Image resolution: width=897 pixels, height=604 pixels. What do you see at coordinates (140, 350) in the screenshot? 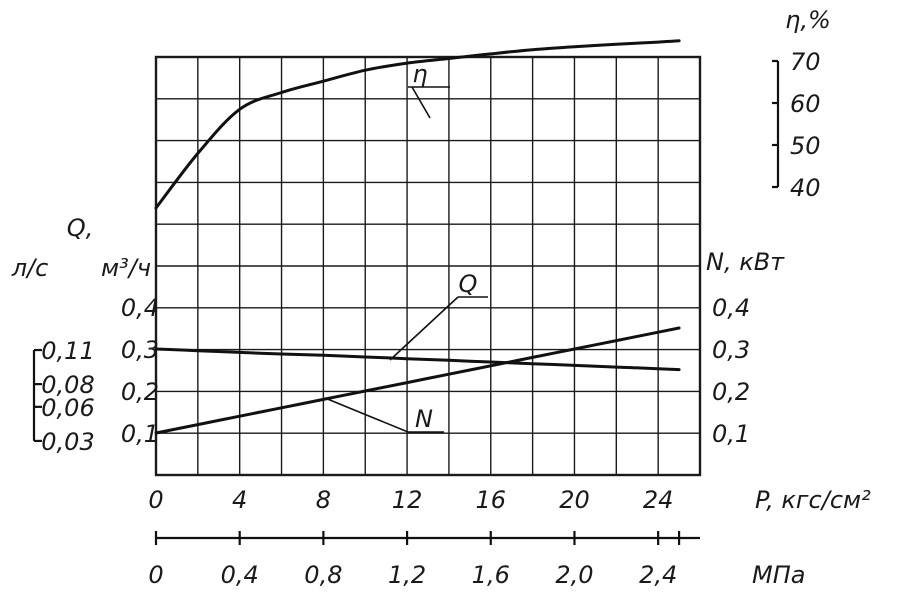
I see `q-m3h-tick-label: 0,3` at bounding box center [140, 350].